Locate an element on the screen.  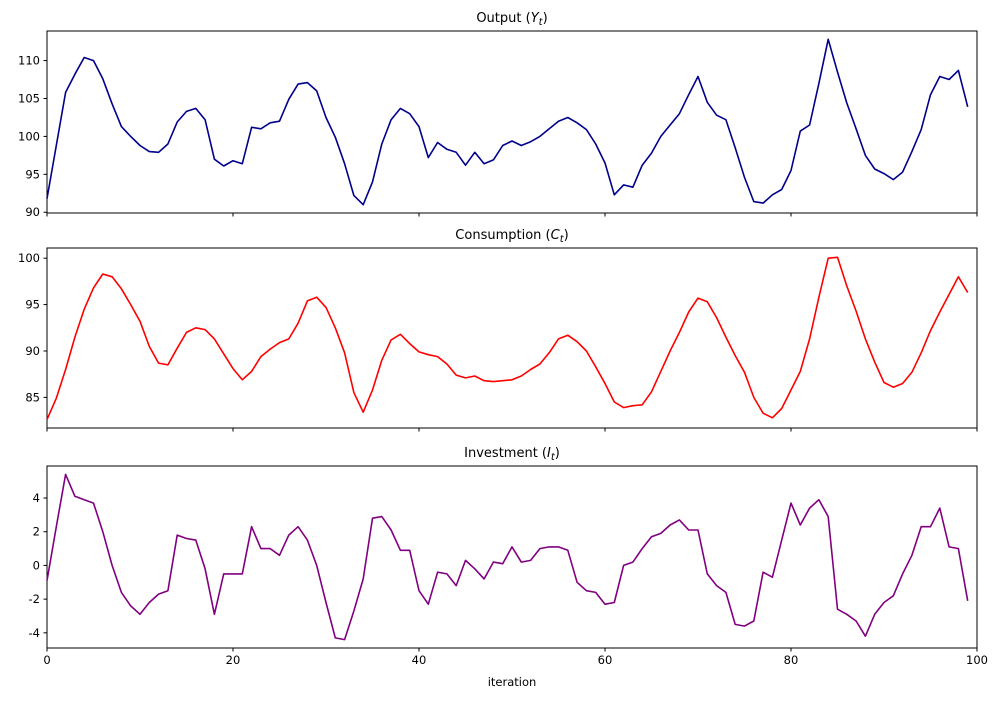
investment-ytick-label: -2 is located at coordinates (34, 599).